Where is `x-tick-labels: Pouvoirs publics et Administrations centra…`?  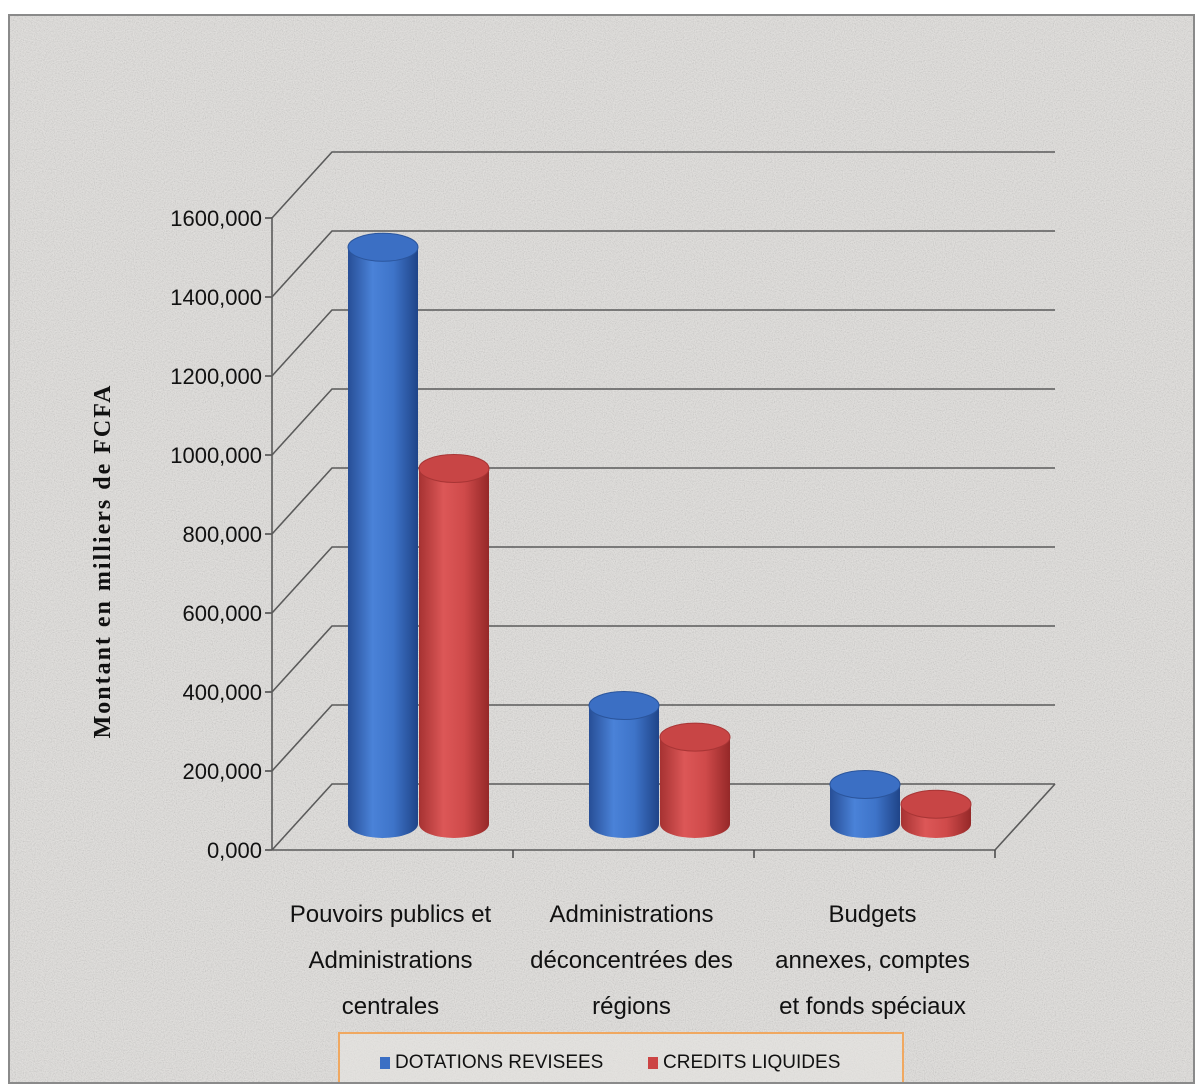
x-tick-labels: Pouvoirs publics et Administrations centra… is located at coordinates (630, 960).